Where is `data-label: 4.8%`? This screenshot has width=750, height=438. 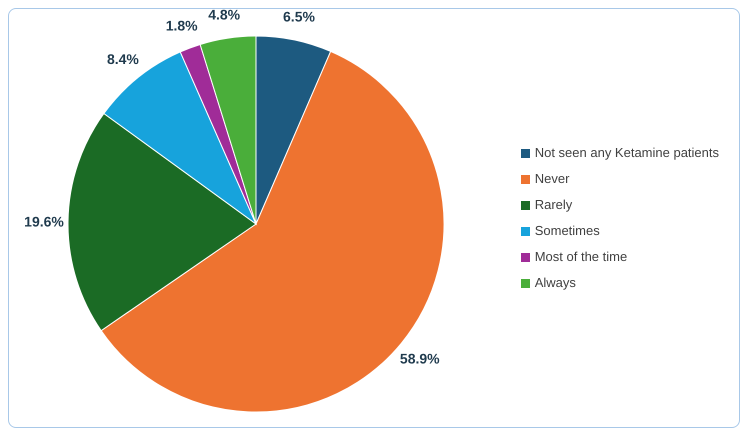 data-label: 4.8% is located at coordinates (224, 14).